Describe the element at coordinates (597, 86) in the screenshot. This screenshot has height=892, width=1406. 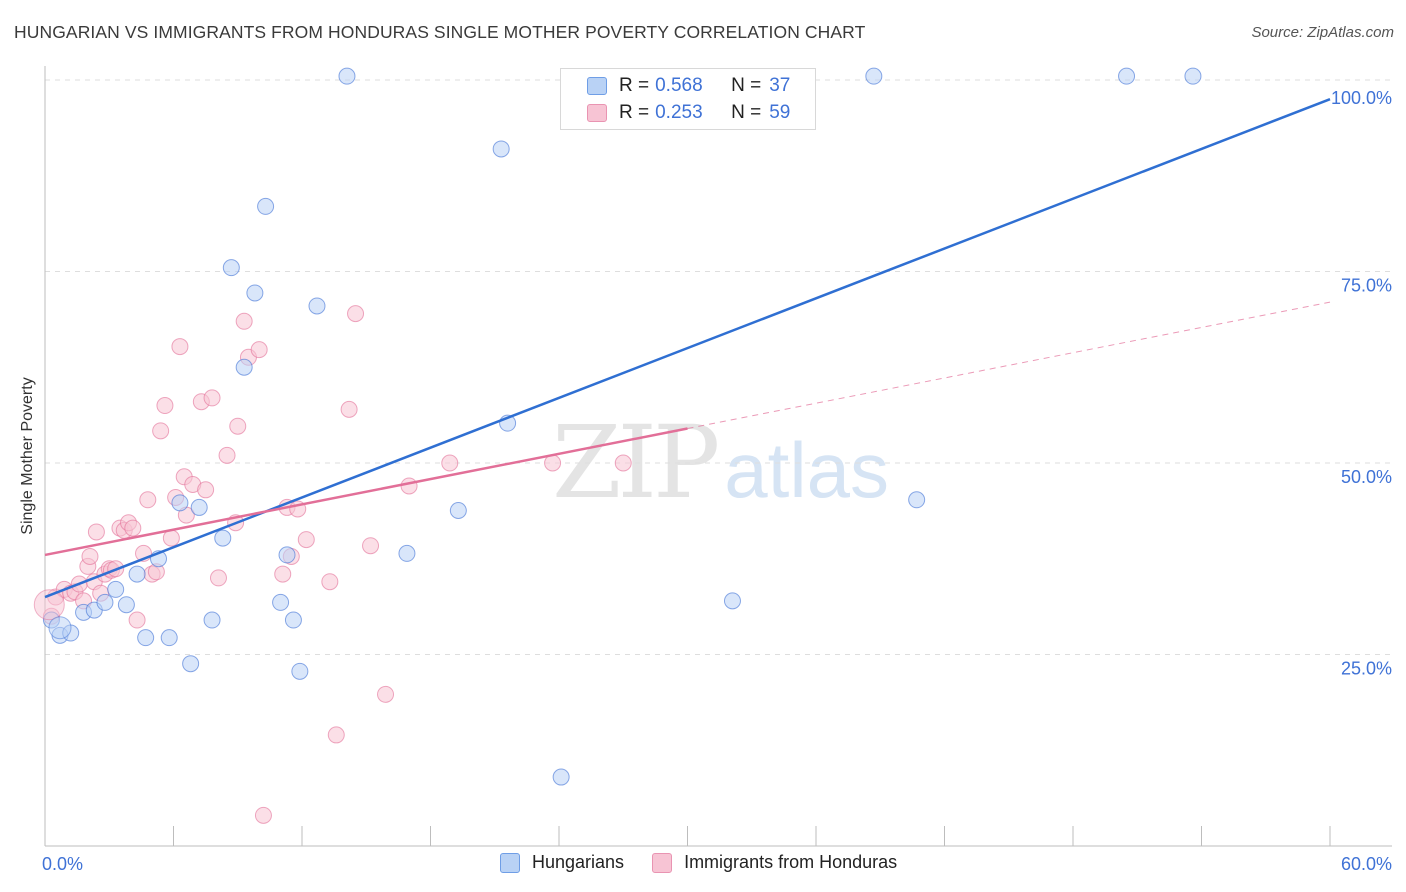
I see `legend-swatch-hungarians` at that location.